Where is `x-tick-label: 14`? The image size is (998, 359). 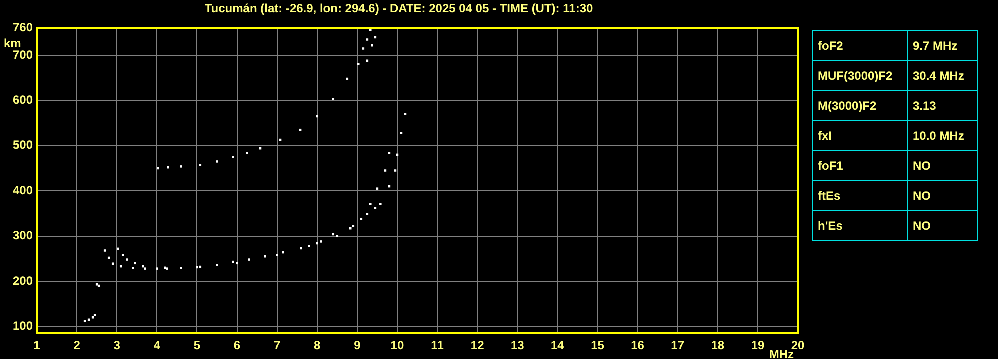 x-tick-label: 14 is located at coordinates (558, 345).